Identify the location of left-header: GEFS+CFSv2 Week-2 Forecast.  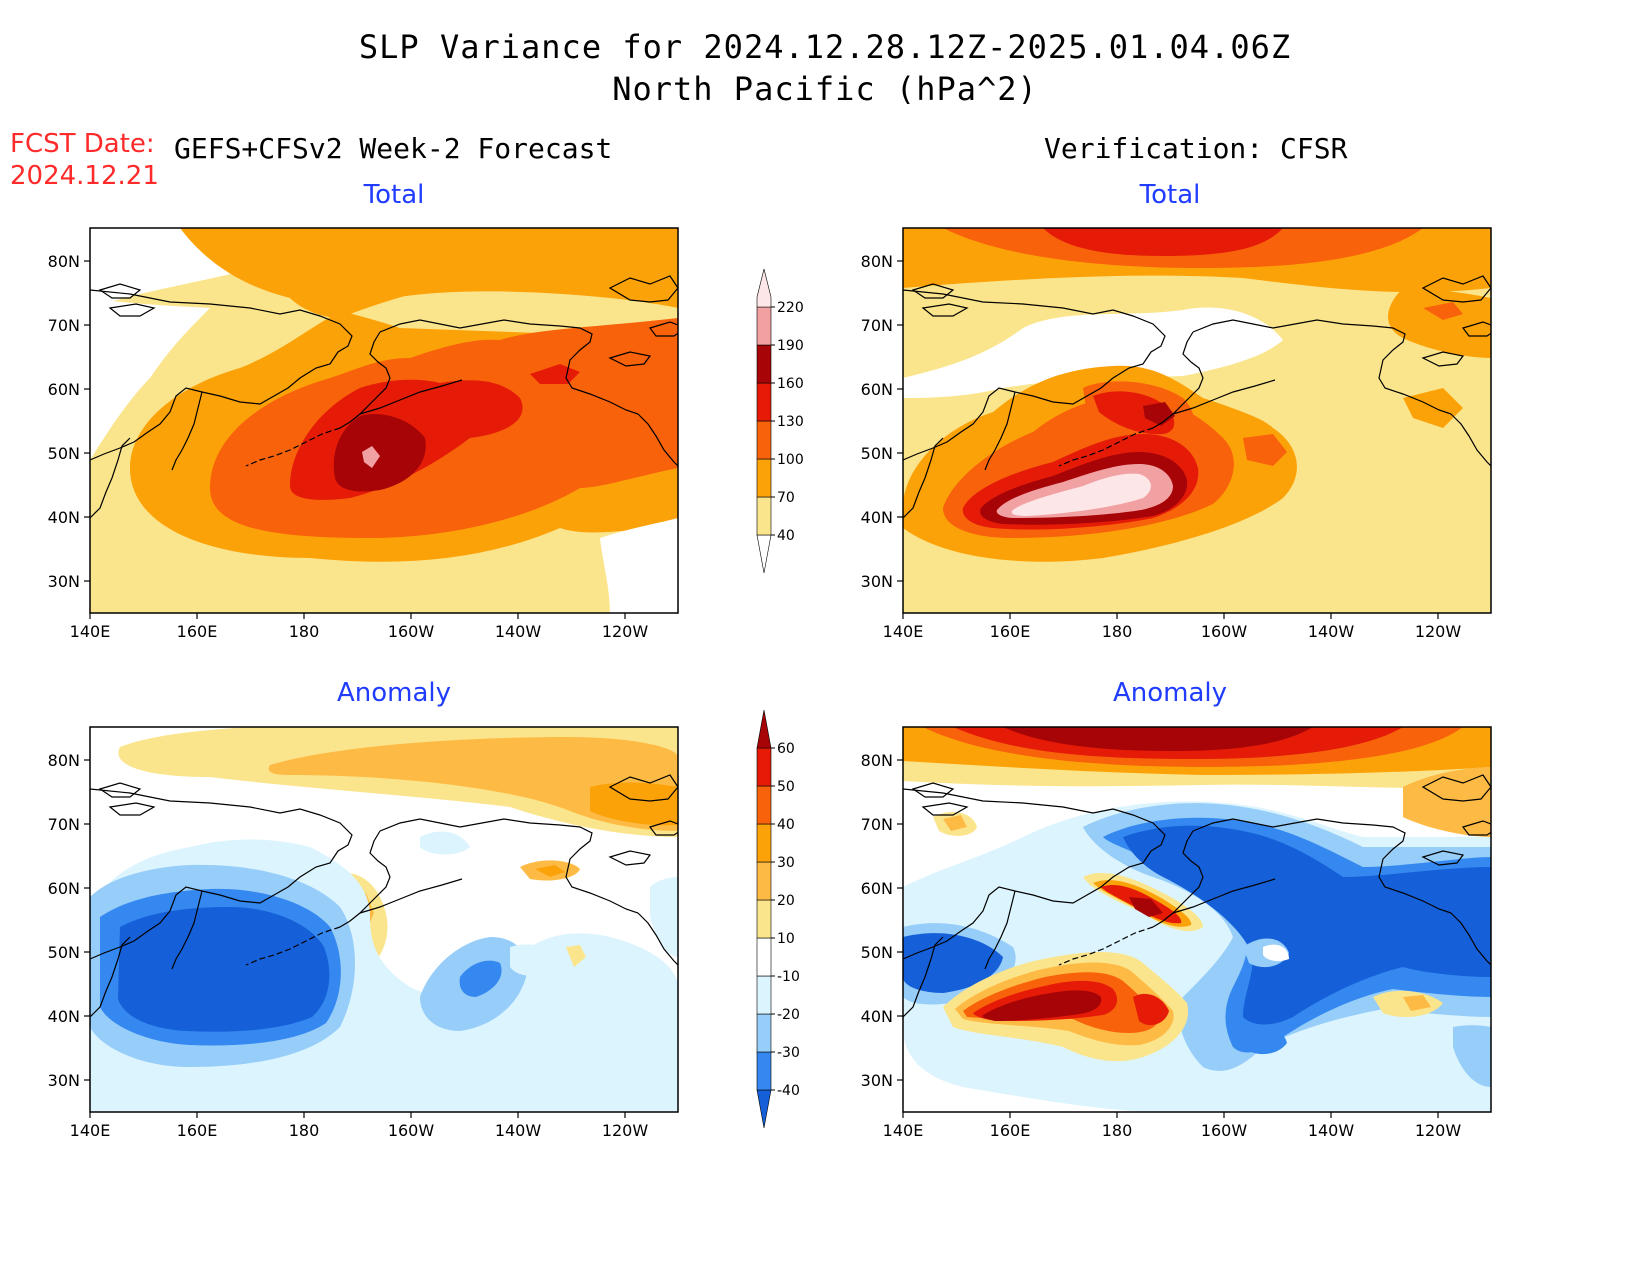
(393, 148).